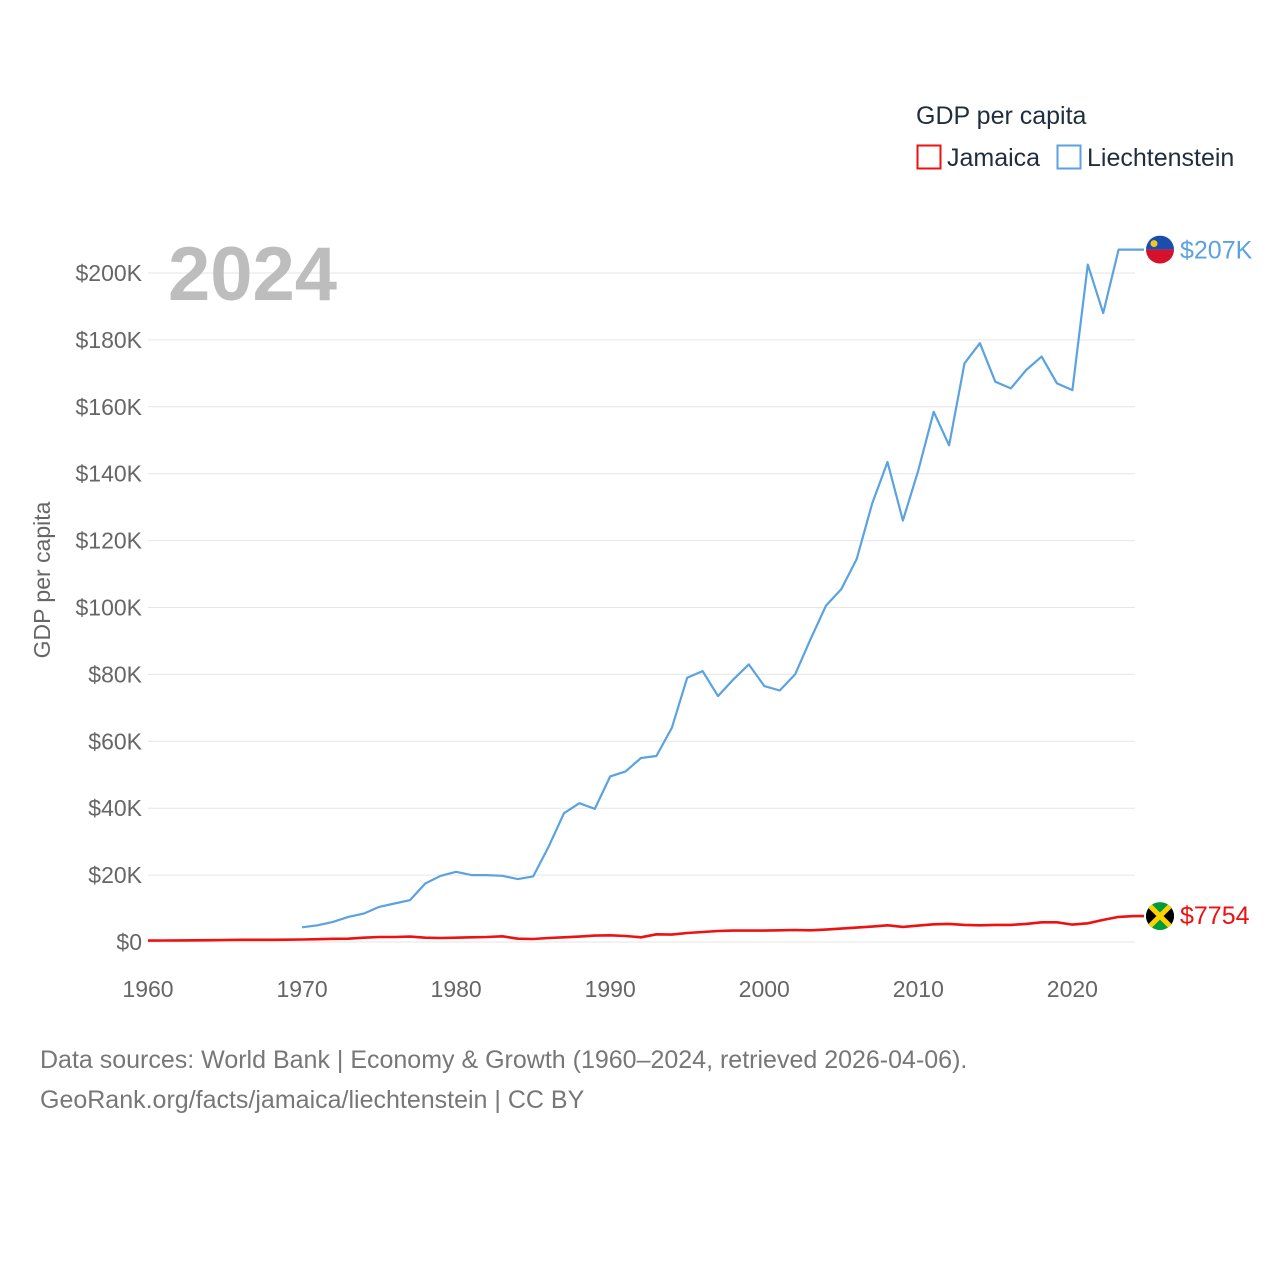 The width and height of the screenshot is (1280, 1280). Describe the element at coordinates (1160, 916) in the screenshot. I see `jamaica-flag` at that location.